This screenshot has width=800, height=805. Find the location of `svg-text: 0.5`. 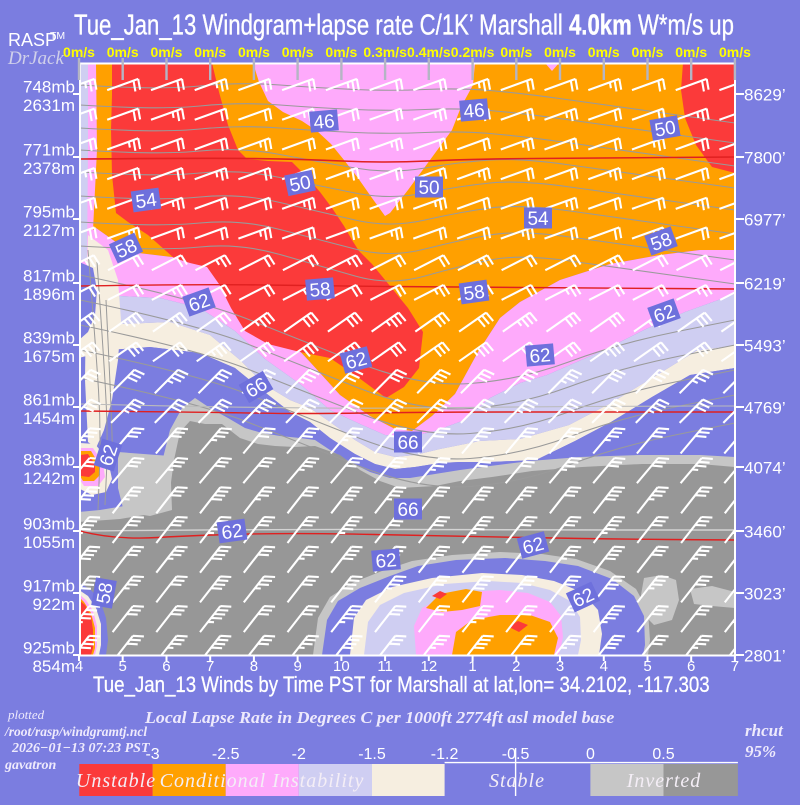

svg-text: 0.5 is located at coordinates (663, 754).